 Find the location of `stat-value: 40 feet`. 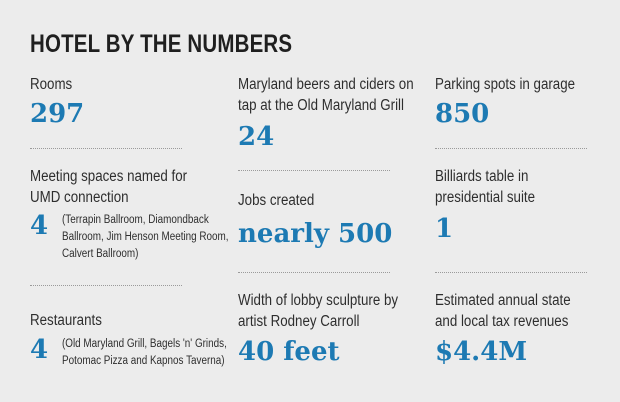

stat-value: 40 feet is located at coordinates (289, 352).